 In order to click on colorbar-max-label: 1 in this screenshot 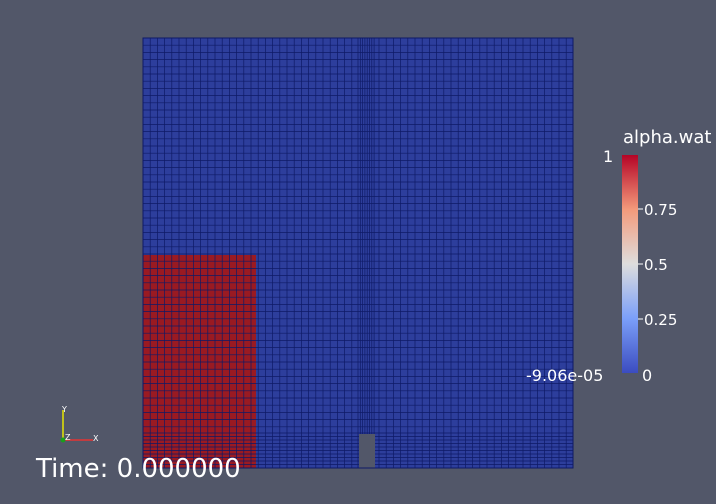, I will do `click(608, 156)`.